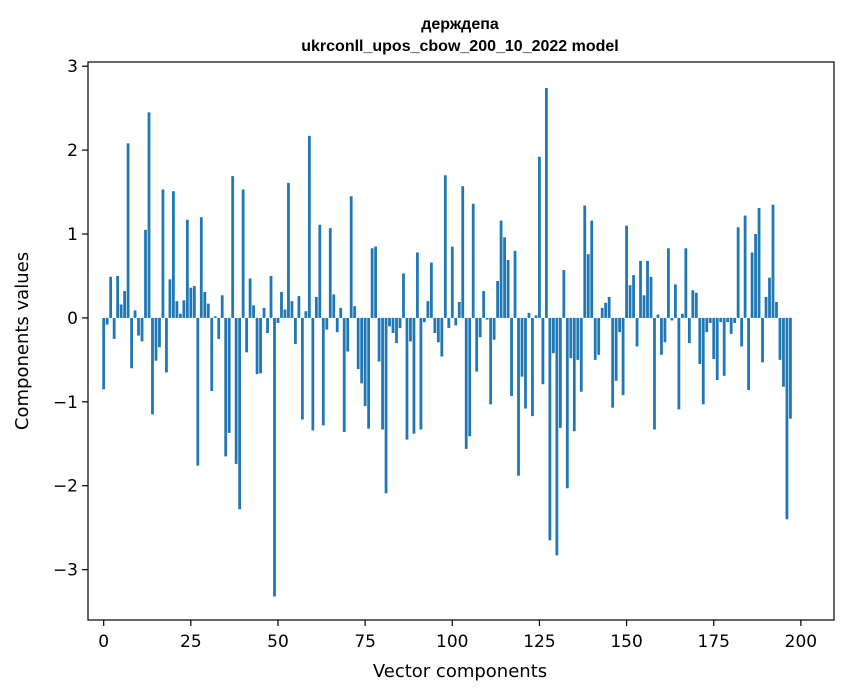 This screenshot has width=847, height=696. I want to click on x-tick-label: 0, so click(103, 642).